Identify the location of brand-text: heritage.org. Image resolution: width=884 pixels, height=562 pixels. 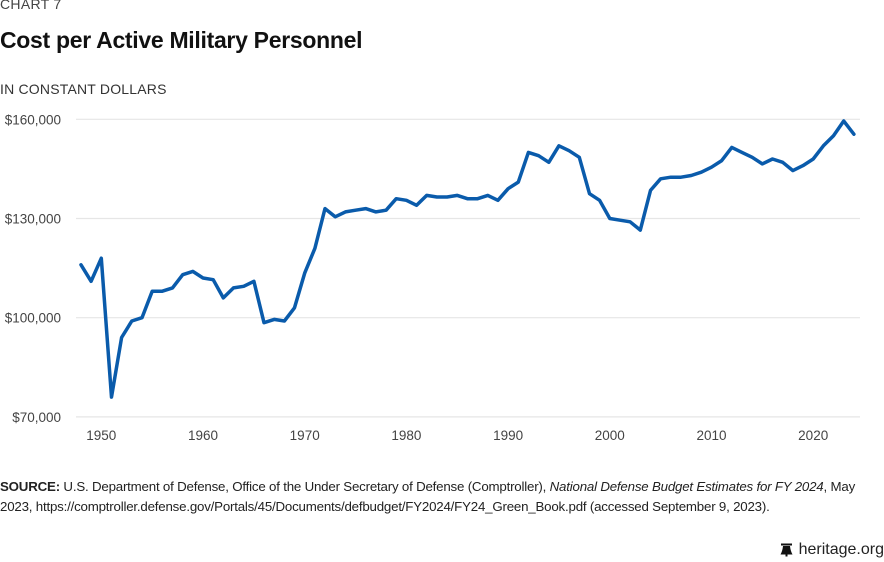
(841, 549).